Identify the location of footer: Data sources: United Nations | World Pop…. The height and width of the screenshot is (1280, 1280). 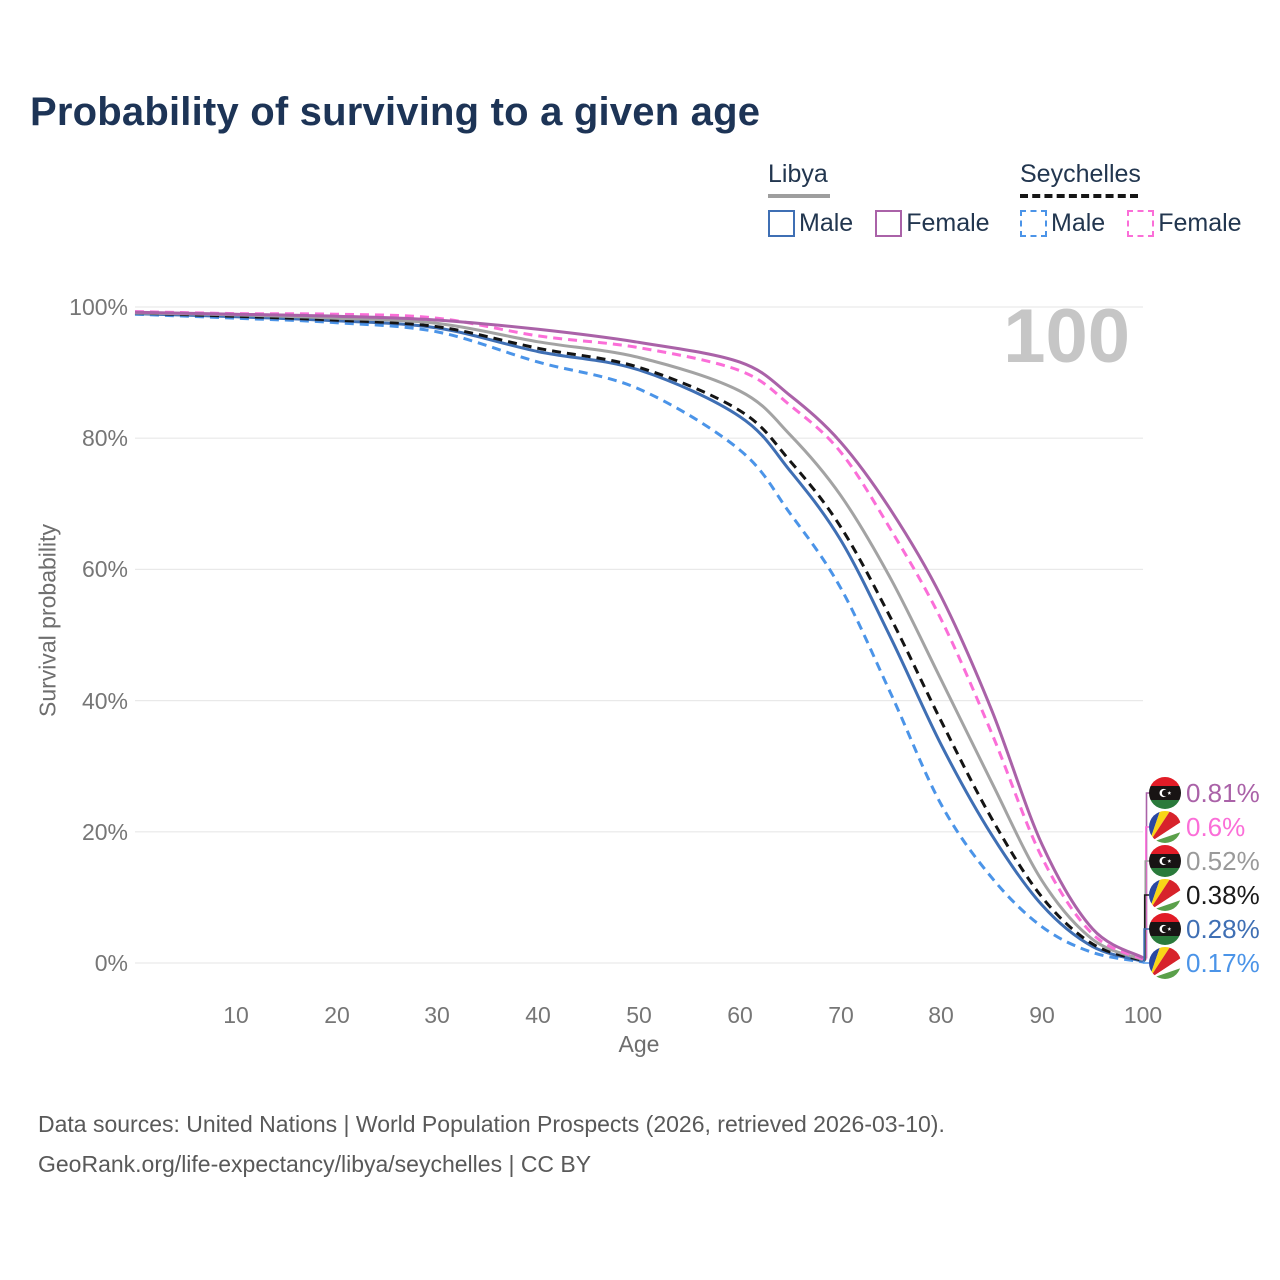
(491, 1144).